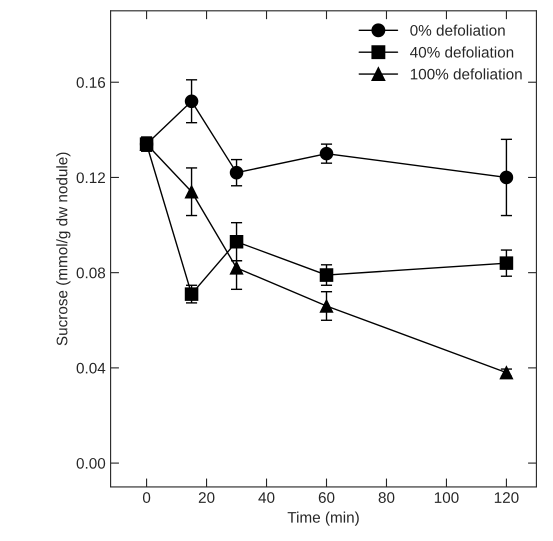 This screenshot has height=541, width=553. I want to click on y-tick-label: 0.16, so click(91, 82).